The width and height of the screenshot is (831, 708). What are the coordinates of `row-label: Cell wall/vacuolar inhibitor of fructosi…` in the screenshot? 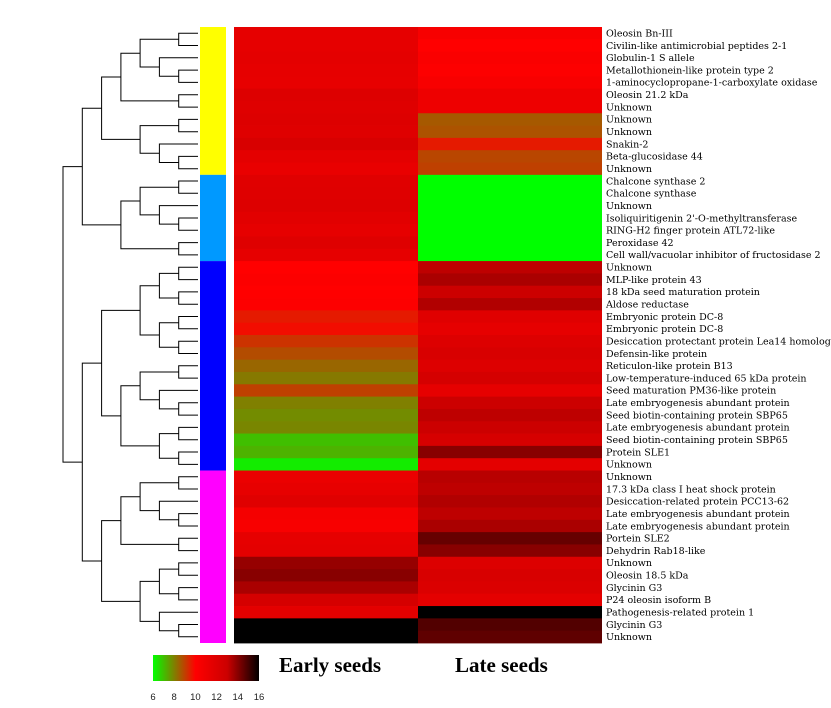 It's located at (713, 255).